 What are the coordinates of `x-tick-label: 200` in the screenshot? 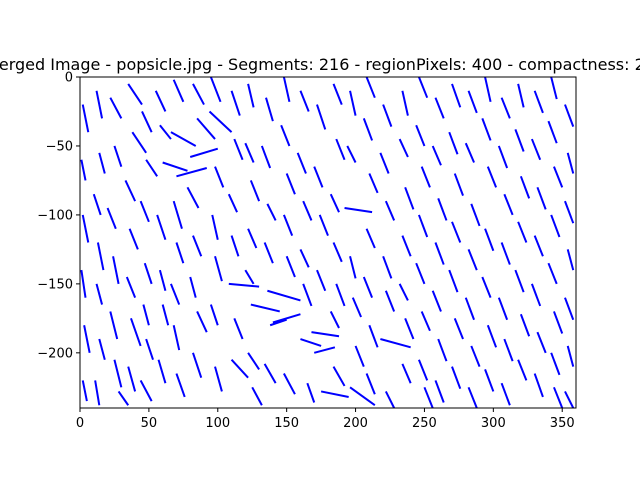 It's located at (355, 423).